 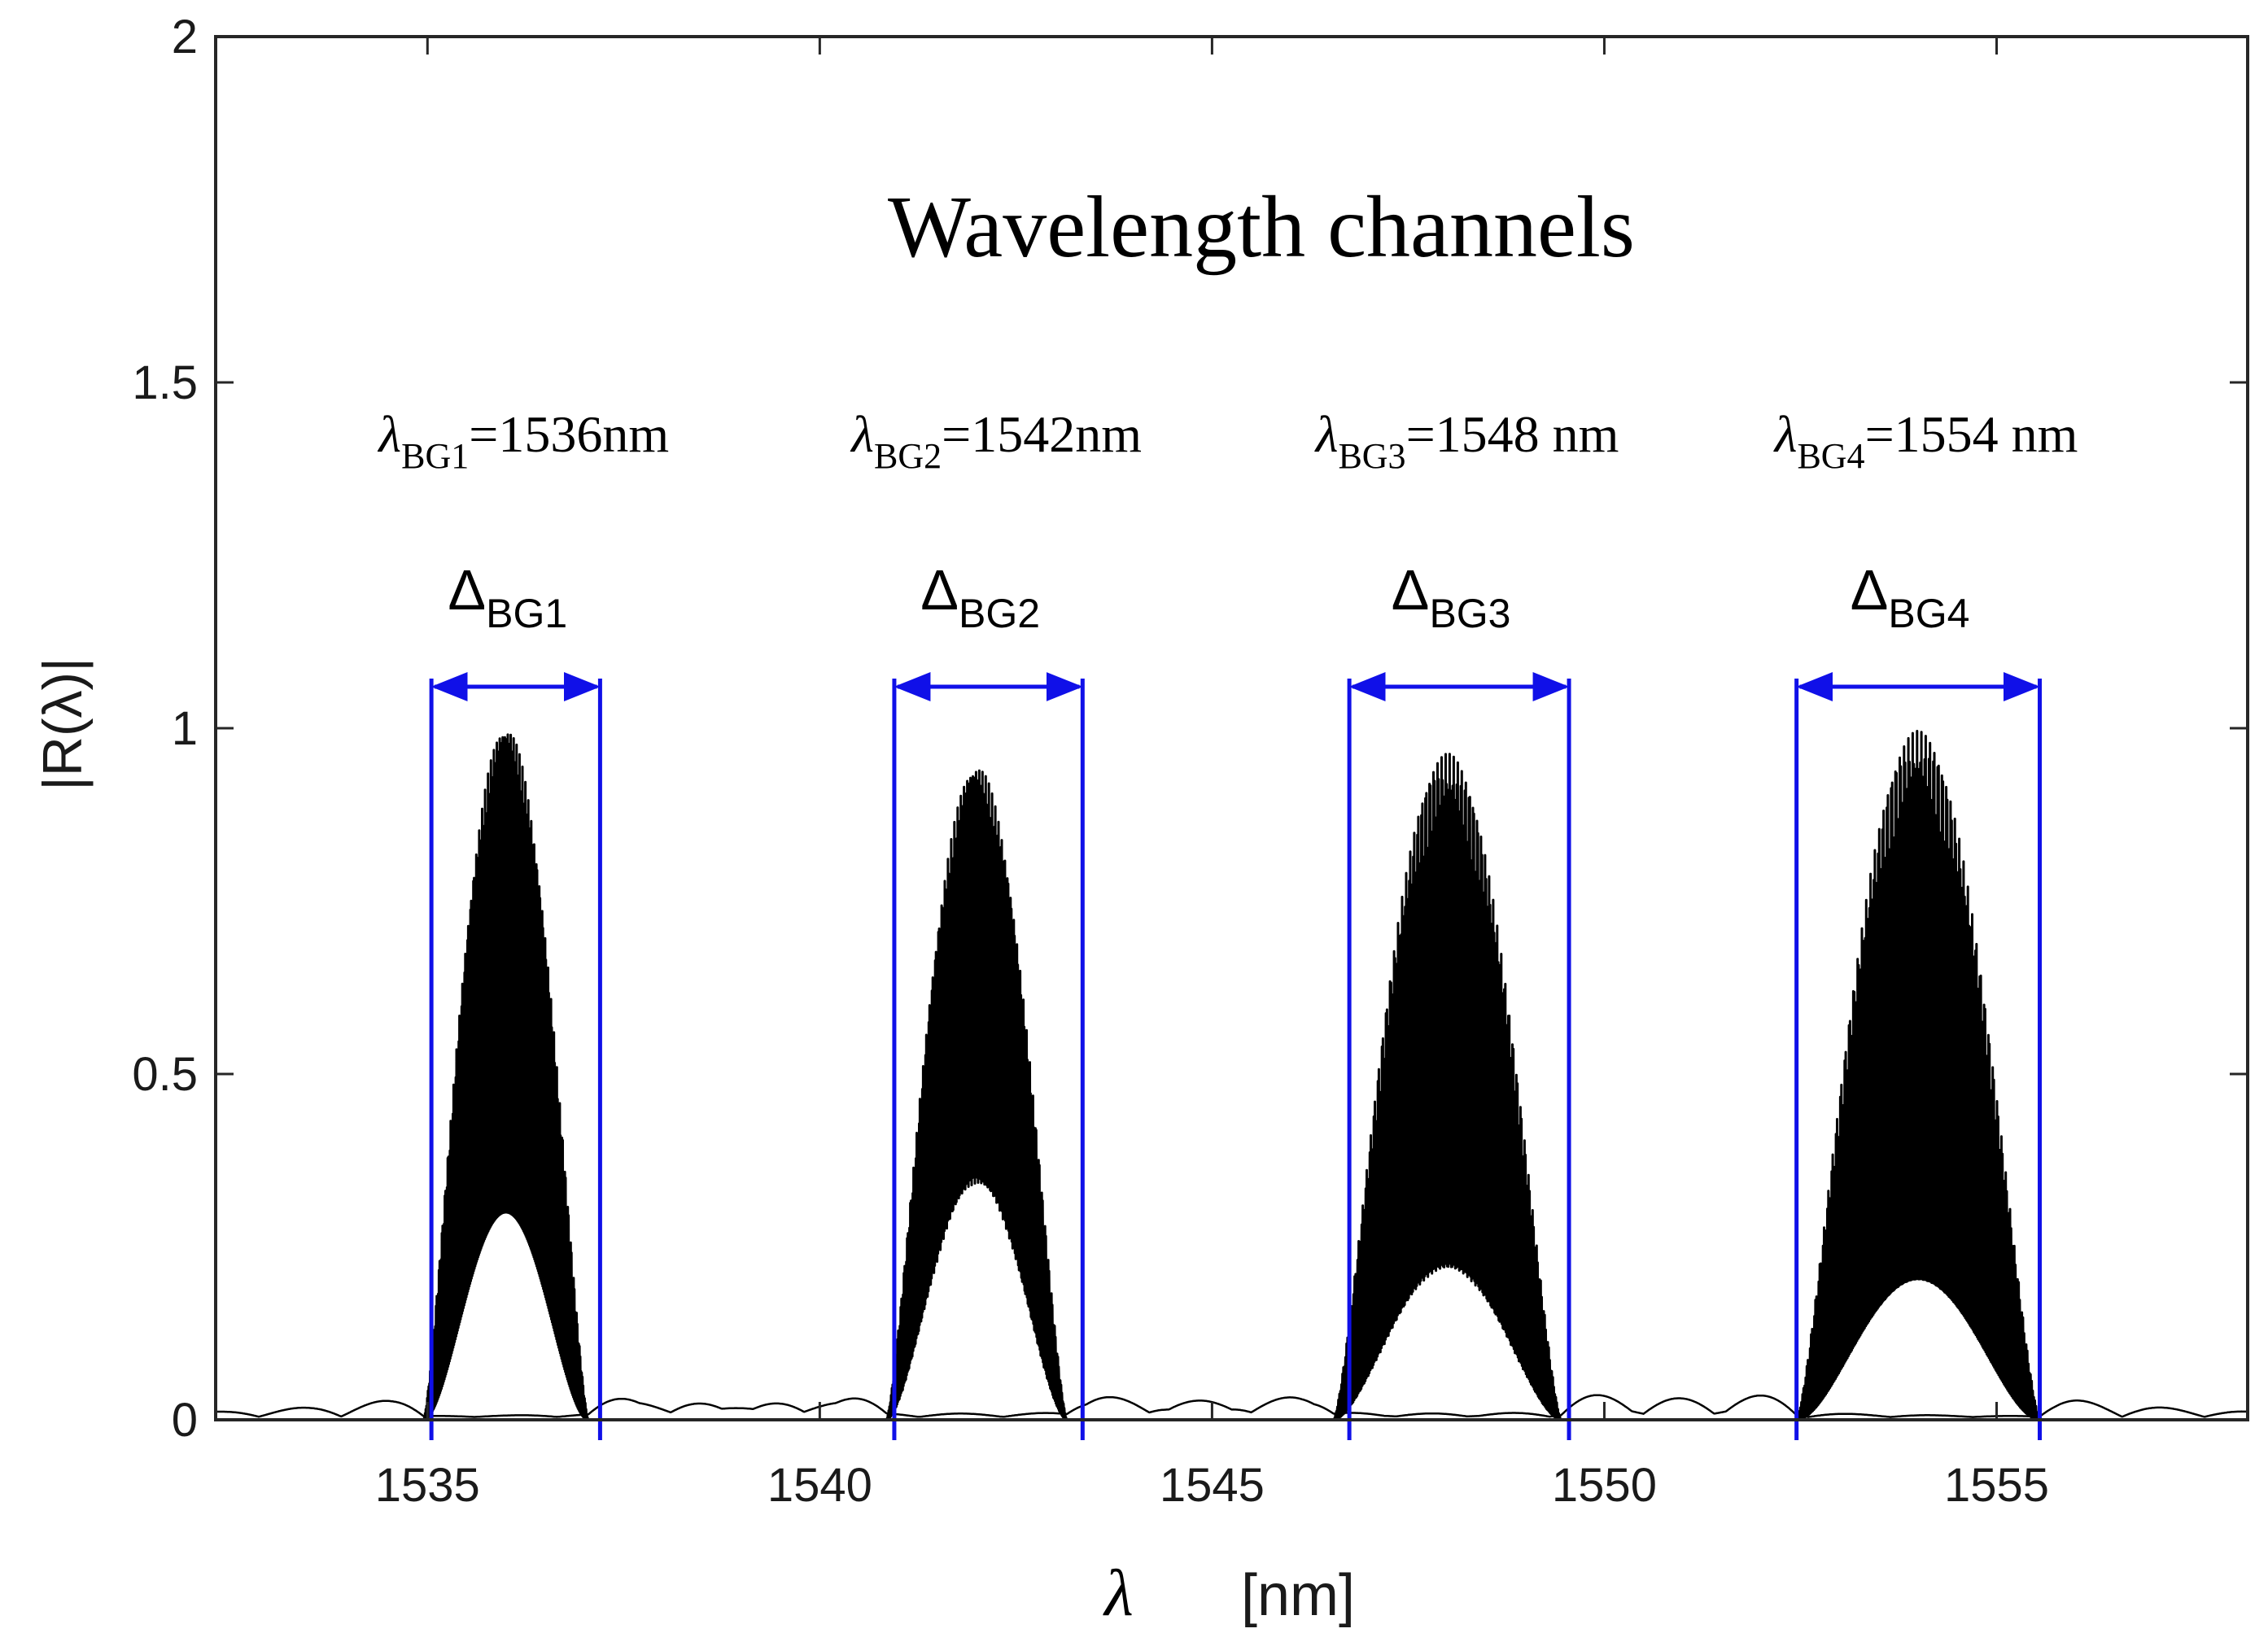 I want to click on lambda-value: =1554 nm, so click(x=1971, y=434).